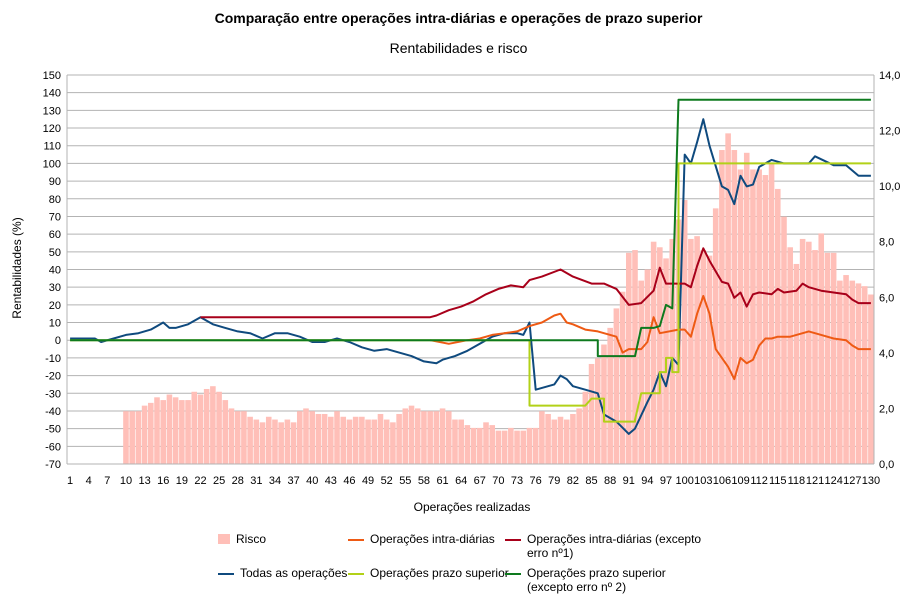 The width and height of the screenshot is (917, 602). I want to click on x-tick-label: 49, so click(368, 481).